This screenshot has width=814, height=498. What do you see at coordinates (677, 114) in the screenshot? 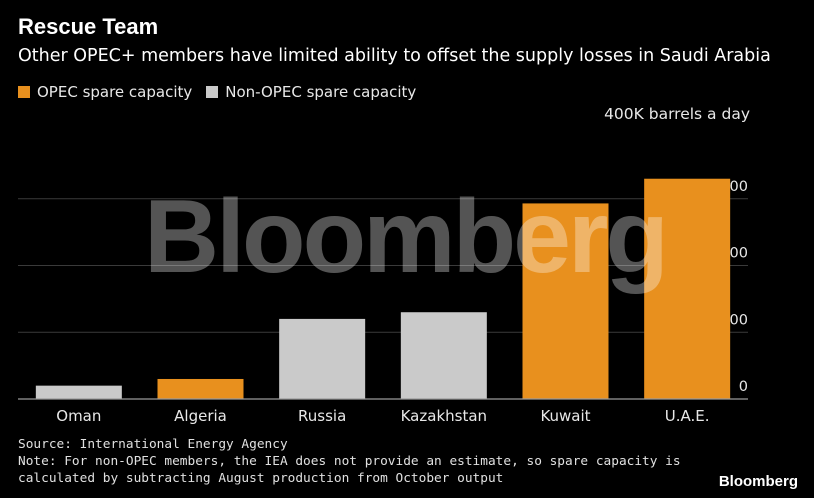
I see `unit-label: 400K barrels a day` at bounding box center [677, 114].